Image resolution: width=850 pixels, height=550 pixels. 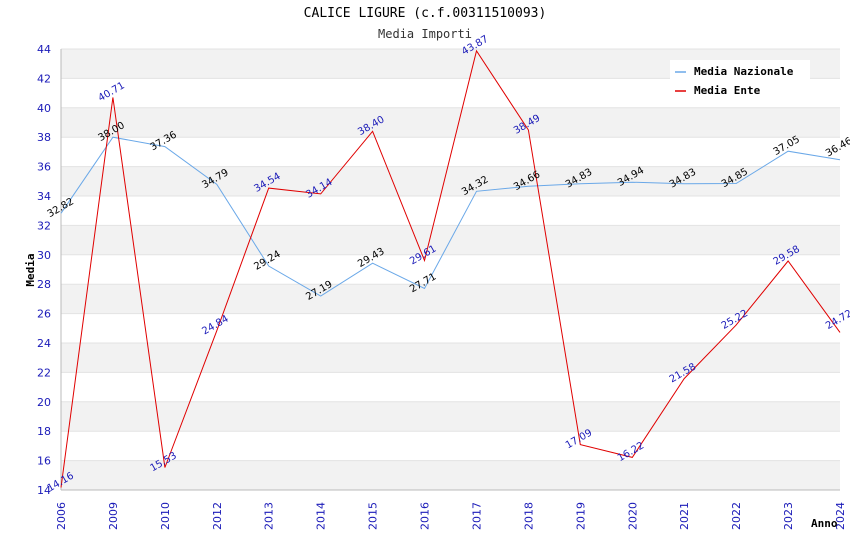 I want to click on y-tick-label: 34, so click(x=44, y=196).